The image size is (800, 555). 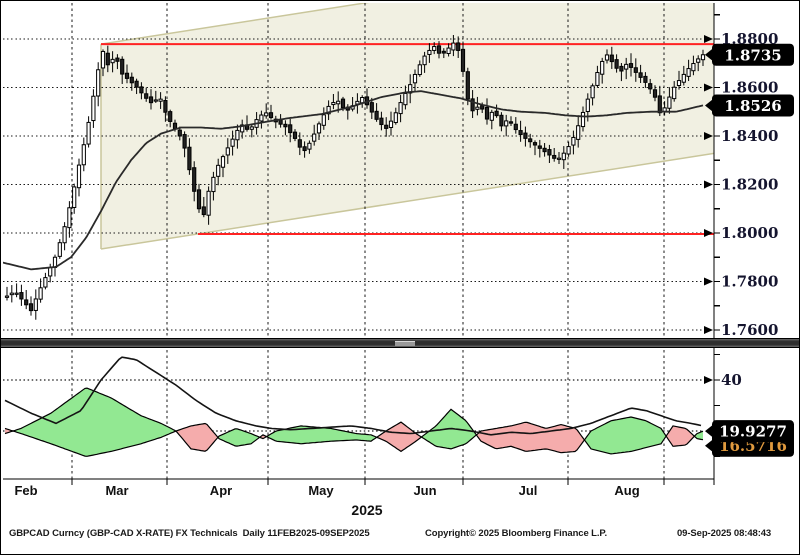 I want to click on y-axis-label: 1.8600, so click(x=741, y=88).